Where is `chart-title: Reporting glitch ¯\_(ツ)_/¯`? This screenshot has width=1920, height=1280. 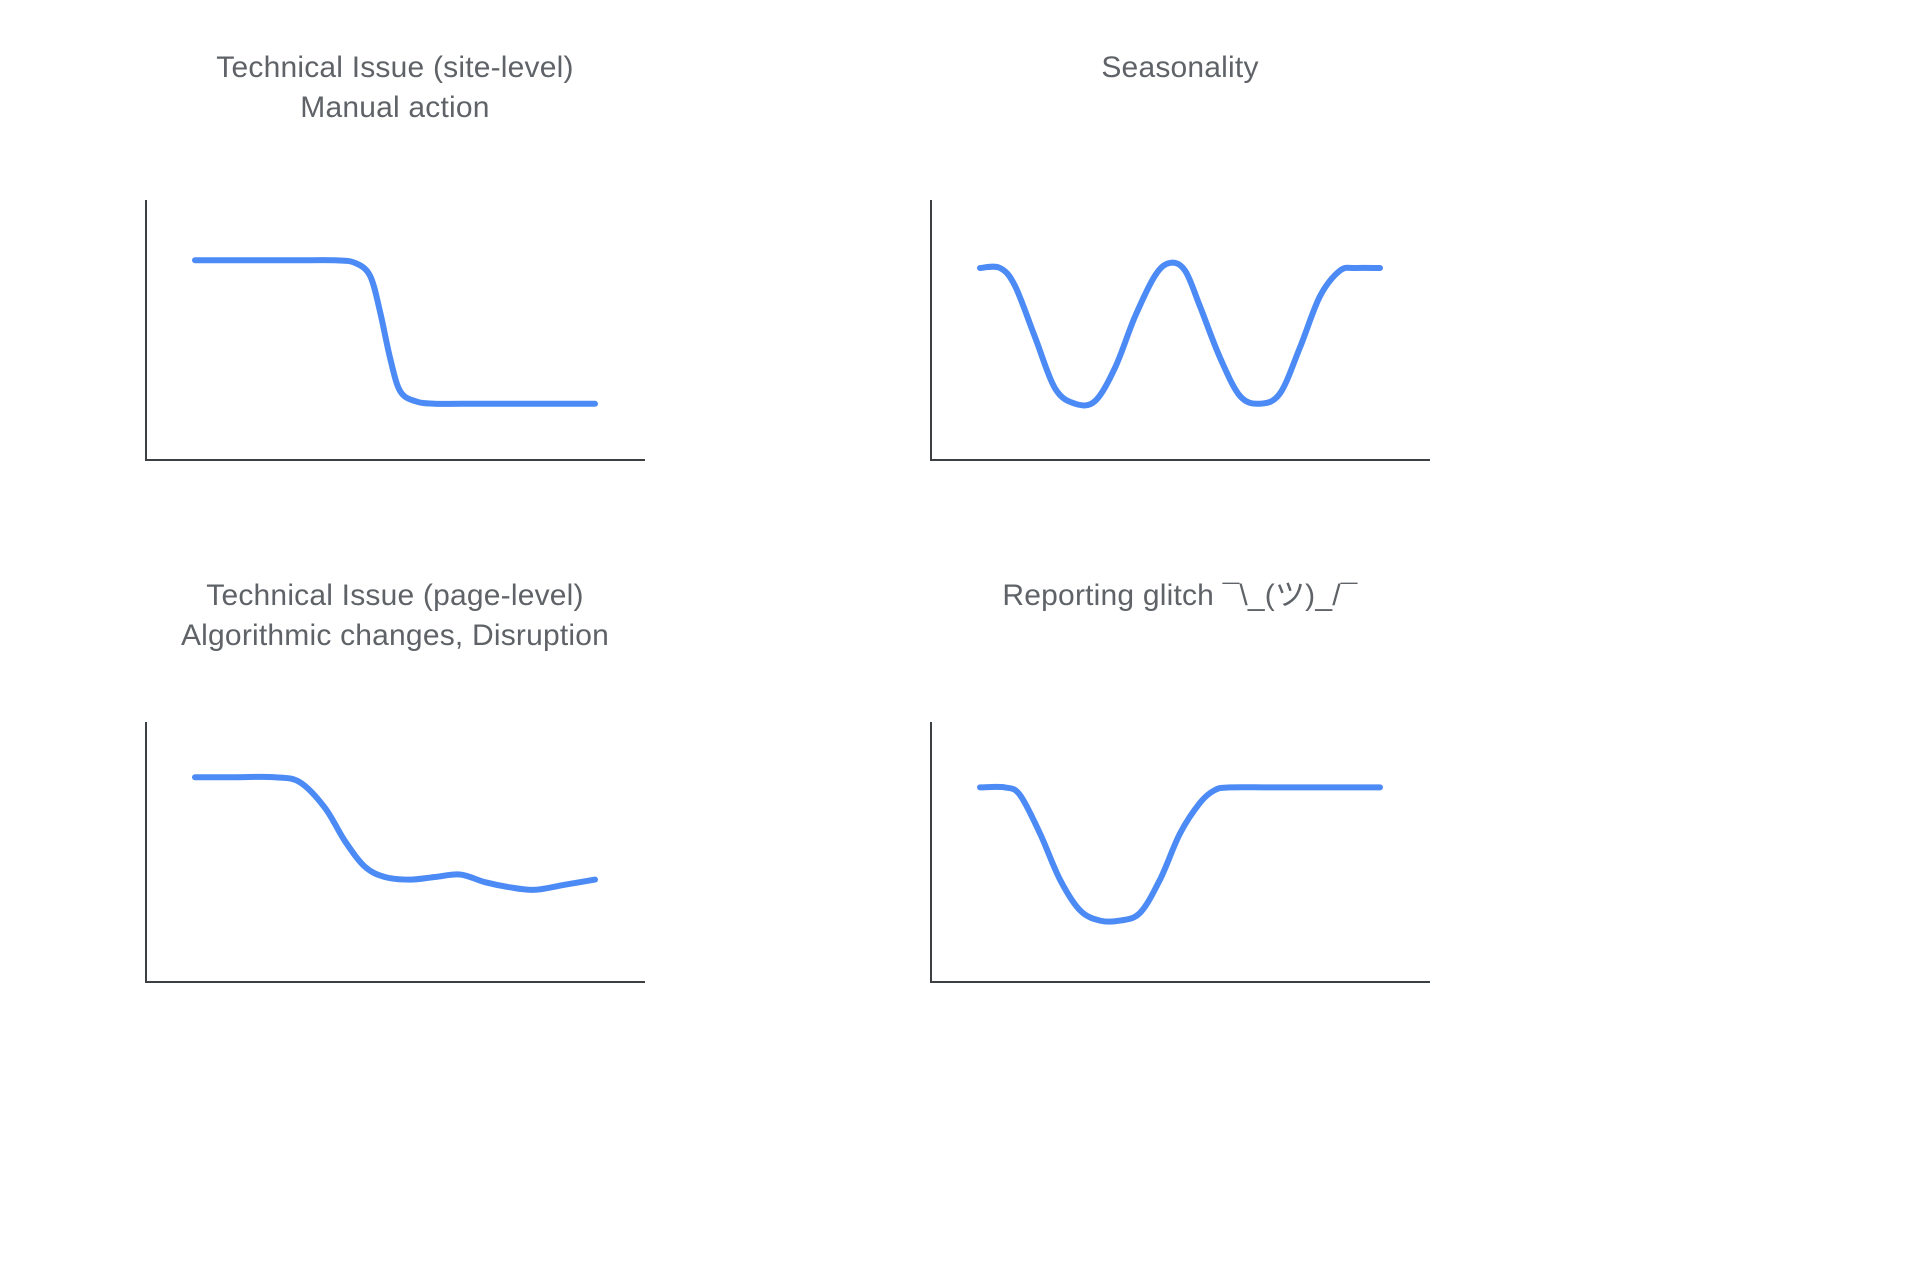 chart-title: Reporting glitch ¯\_(ツ)_/¯ is located at coordinates (1180, 595).